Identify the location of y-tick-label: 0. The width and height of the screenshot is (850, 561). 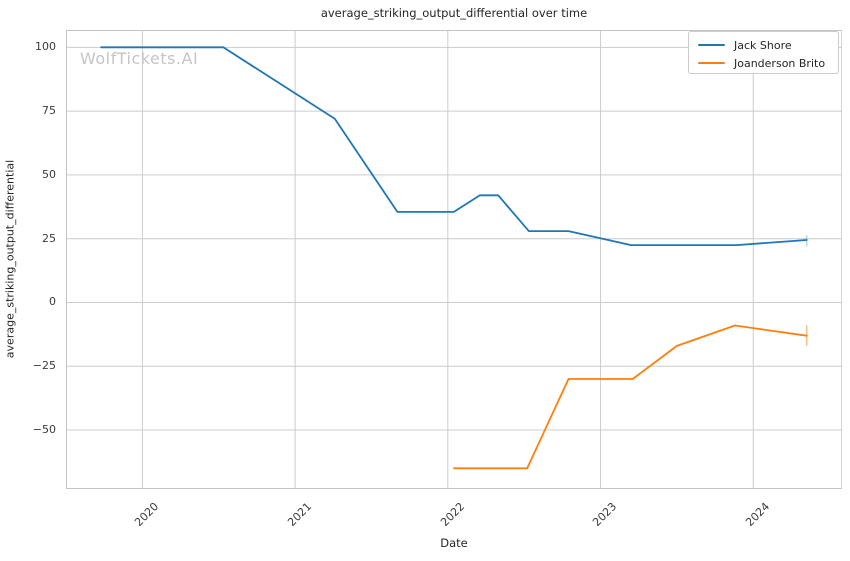
(52, 302).